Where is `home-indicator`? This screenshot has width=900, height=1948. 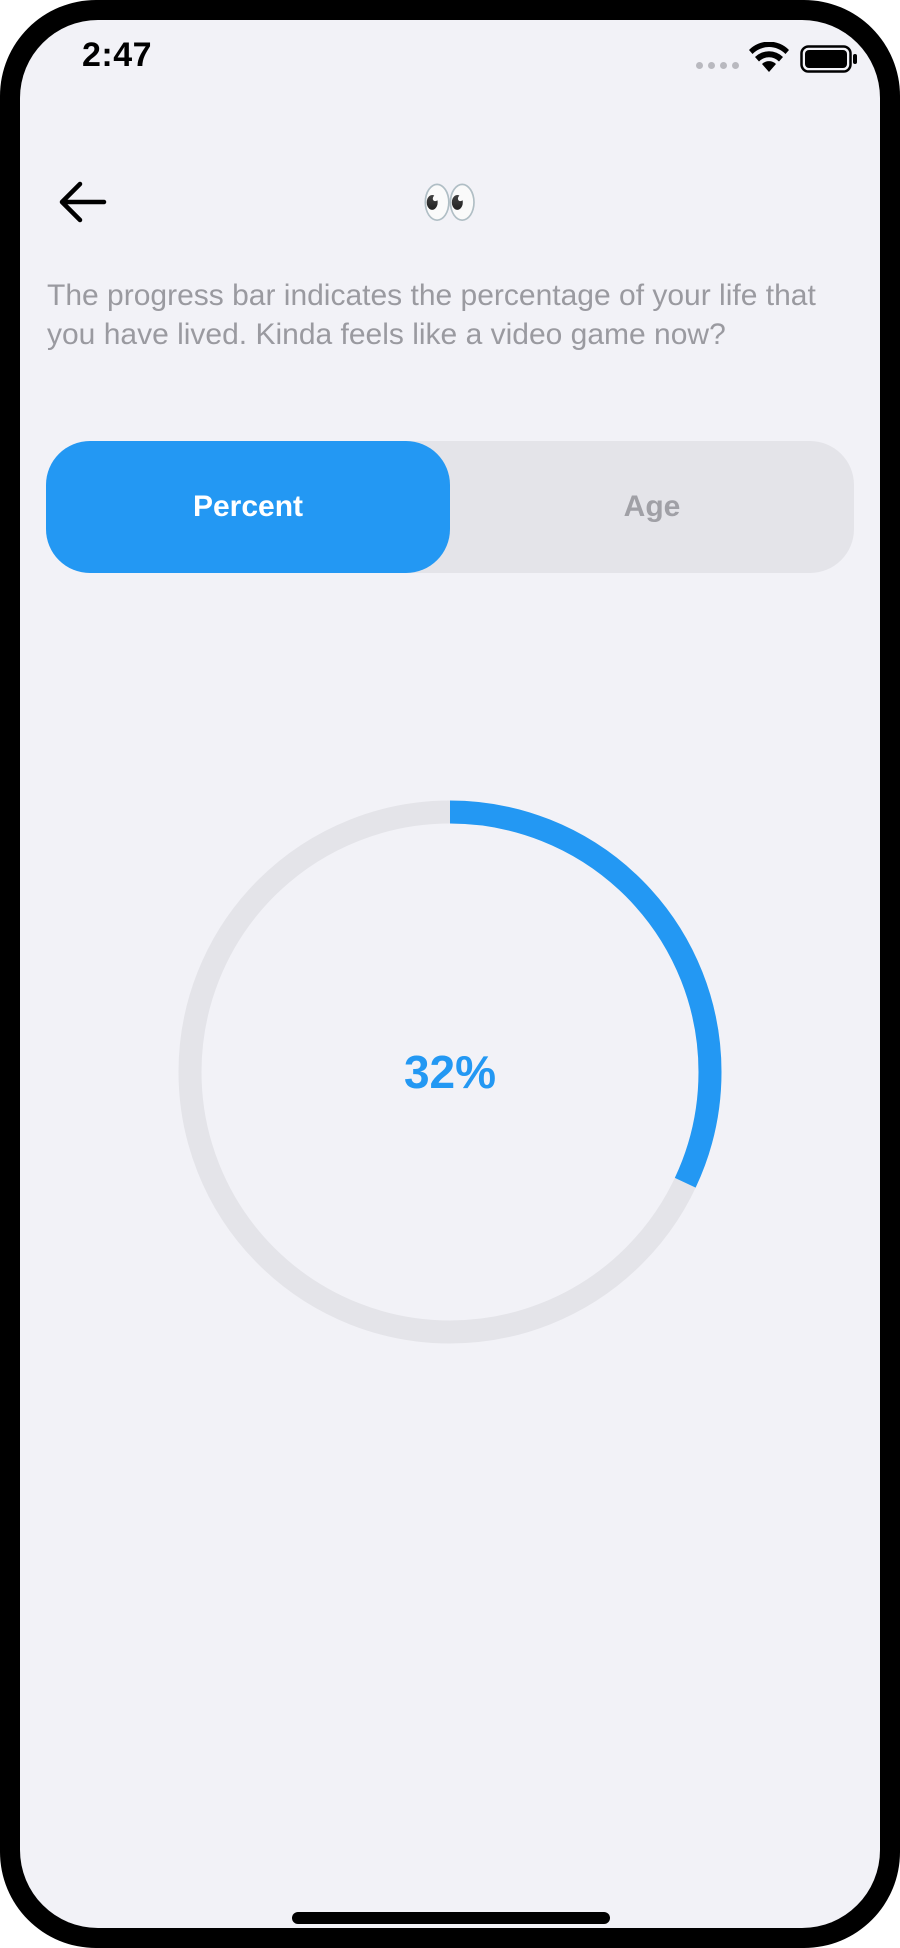
home-indicator is located at coordinates (451, 1918).